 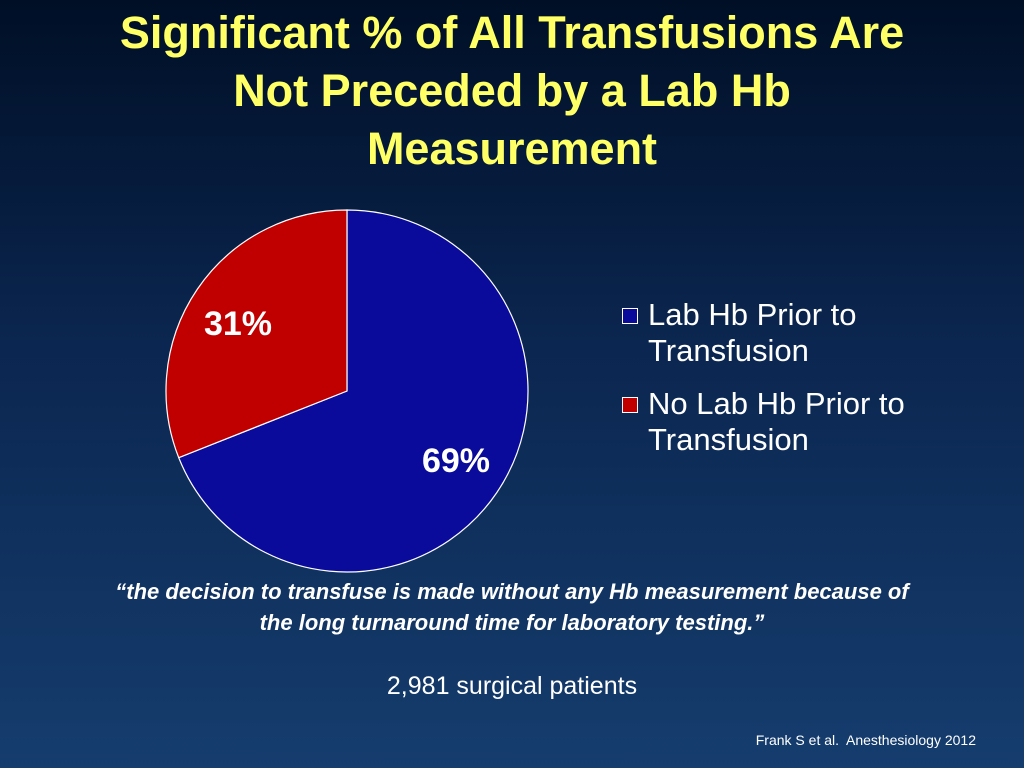 I want to click on title-line: Not Preceded by a Lab Hb, so click(x=512, y=90).